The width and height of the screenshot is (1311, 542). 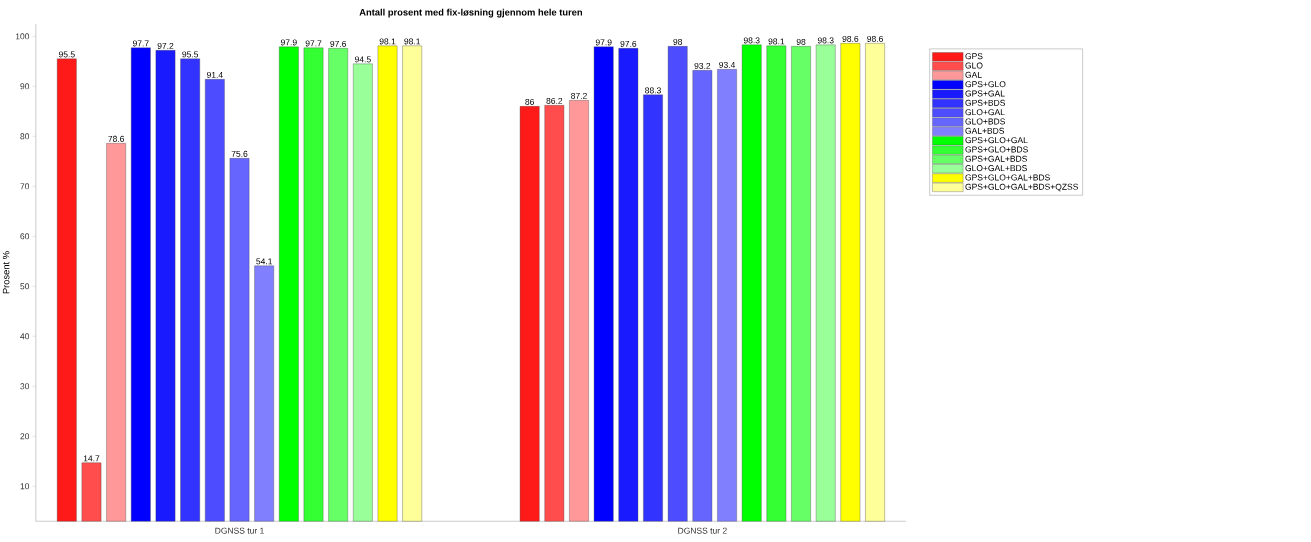 What do you see at coordinates (1007, 177) in the screenshot?
I see `legend-label: GPS+GLO+GAL+BDS` at bounding box center [1007, 177].